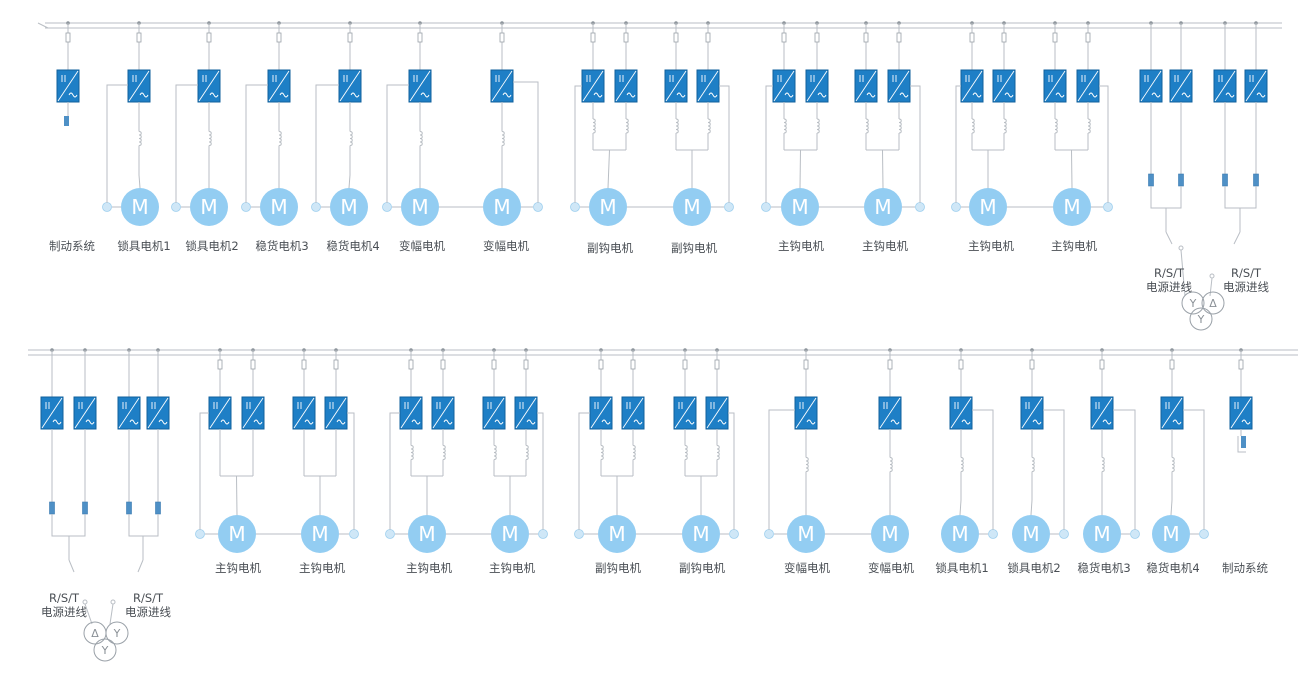  I want to click on brake-resistor-icon, so click(1243, 442).